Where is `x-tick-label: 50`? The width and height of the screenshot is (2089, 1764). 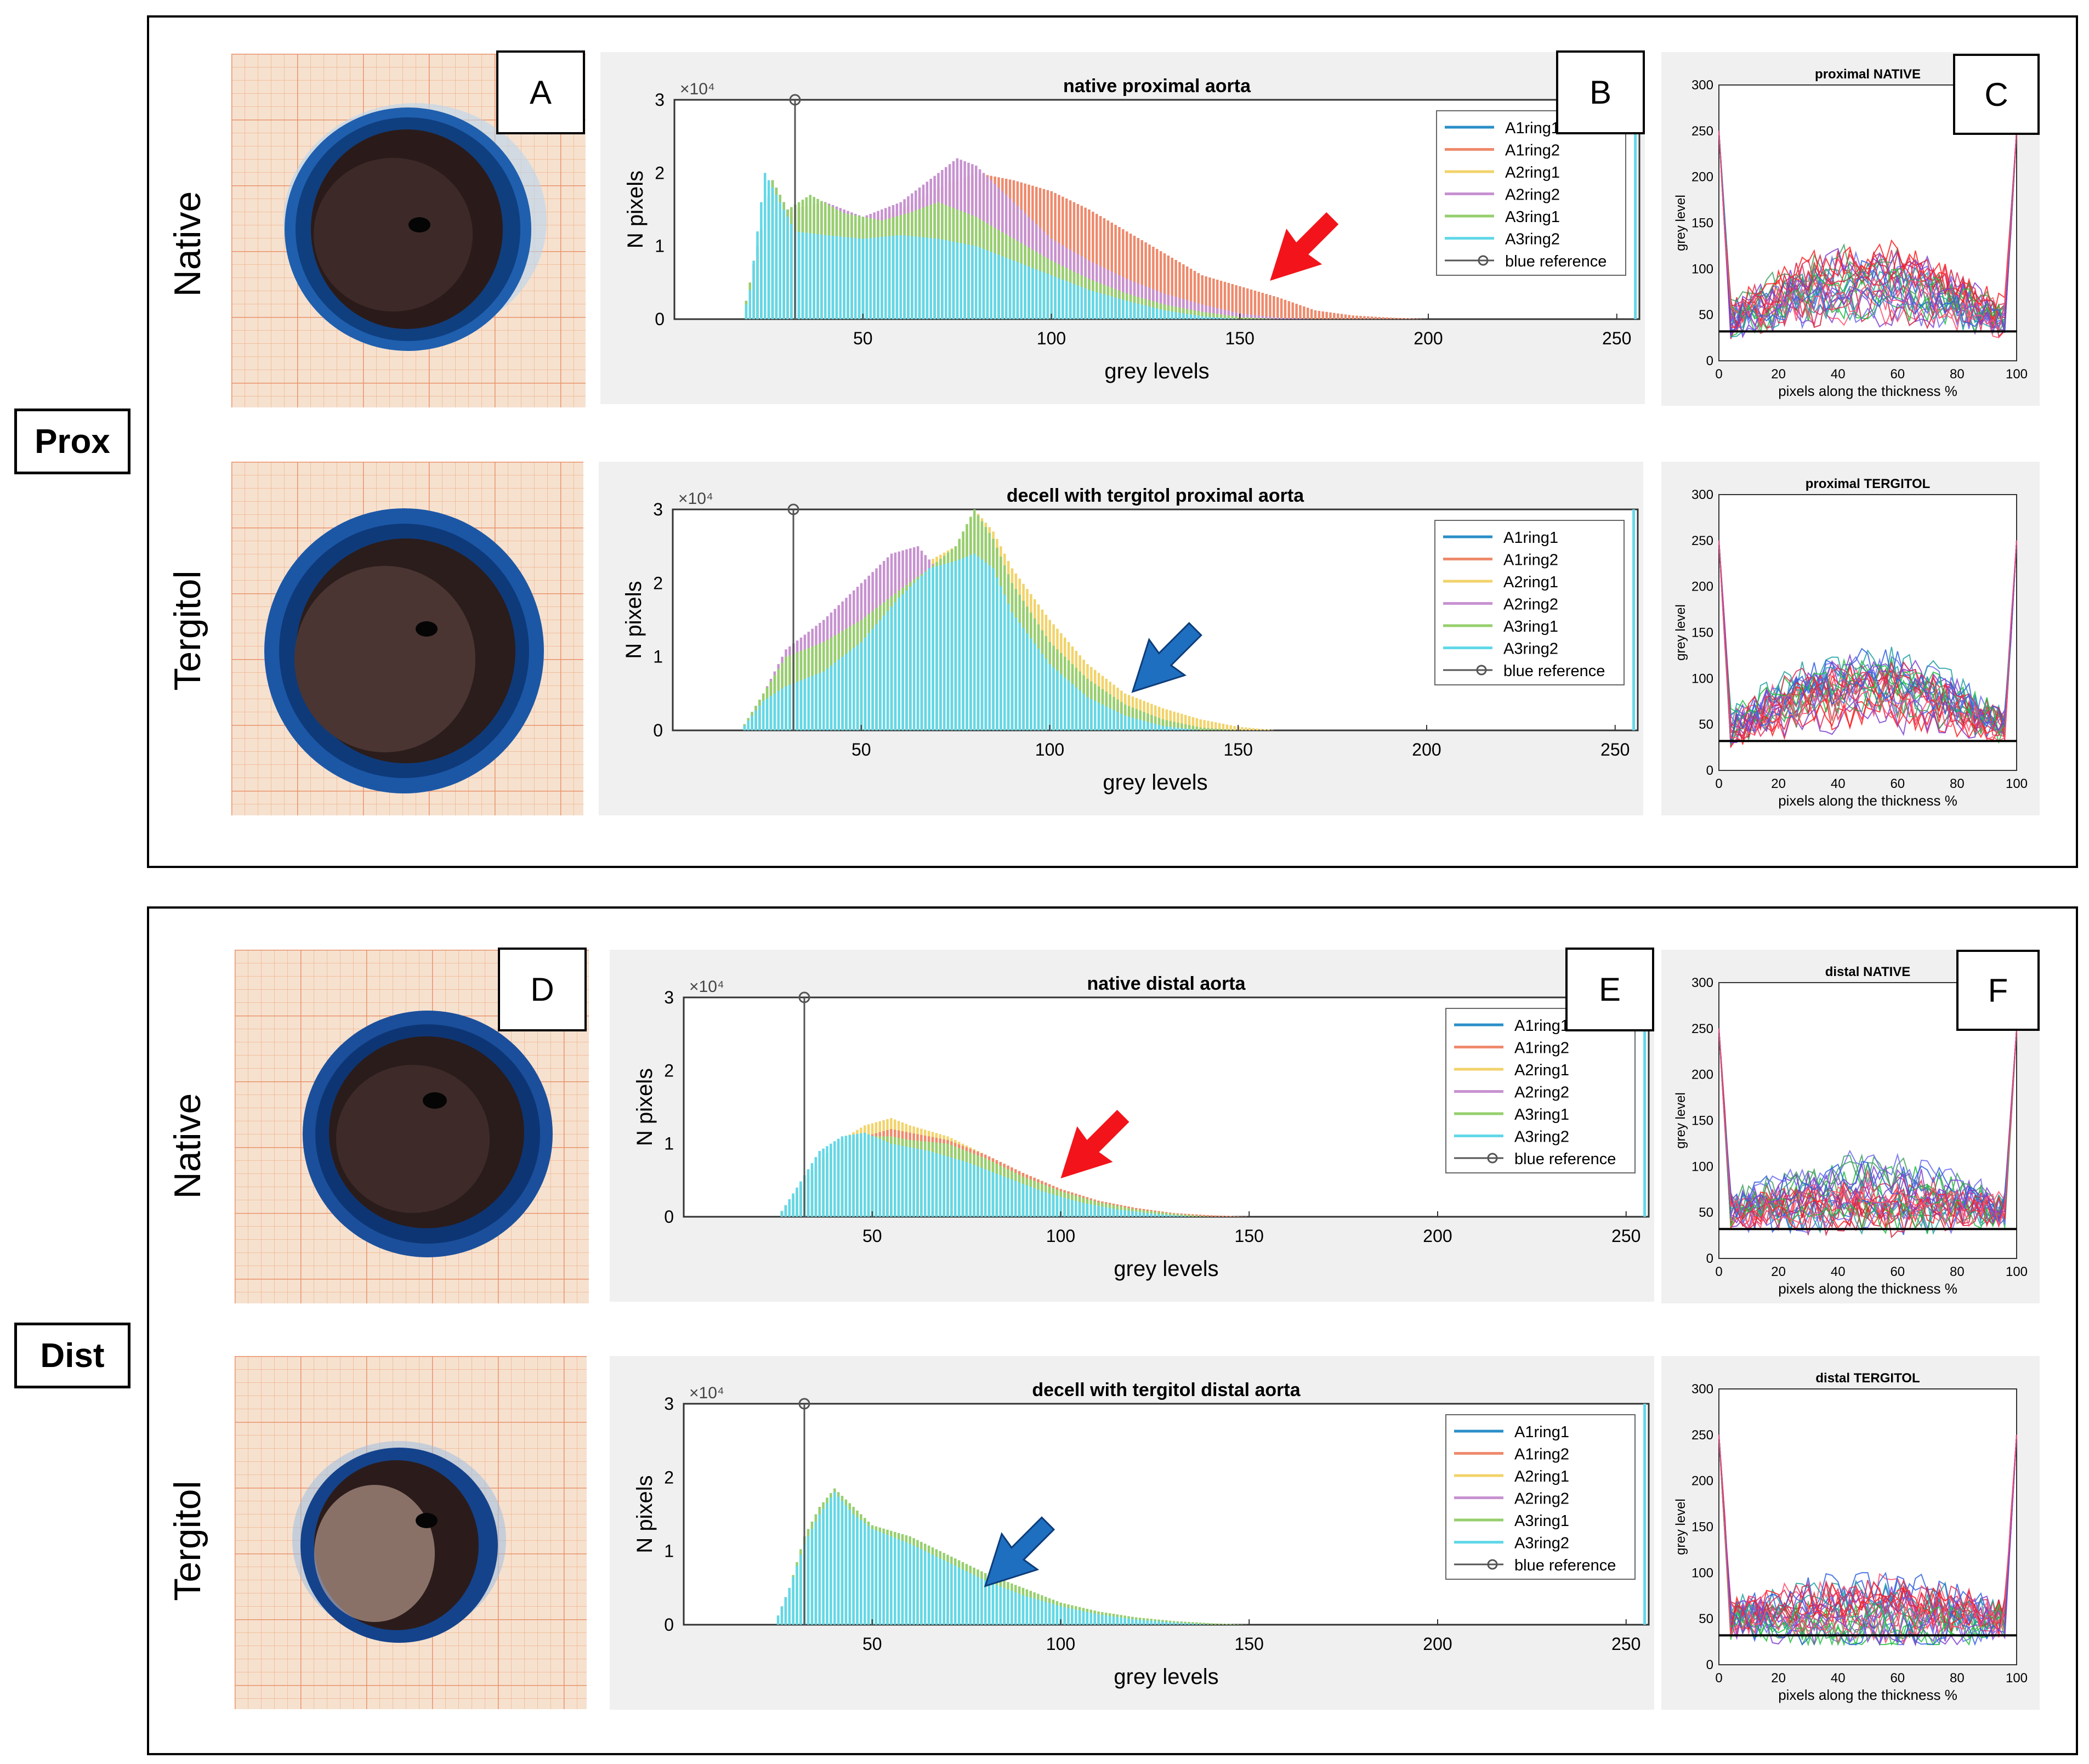 x-tick-label: 50 is located at coordinates (863, 338).